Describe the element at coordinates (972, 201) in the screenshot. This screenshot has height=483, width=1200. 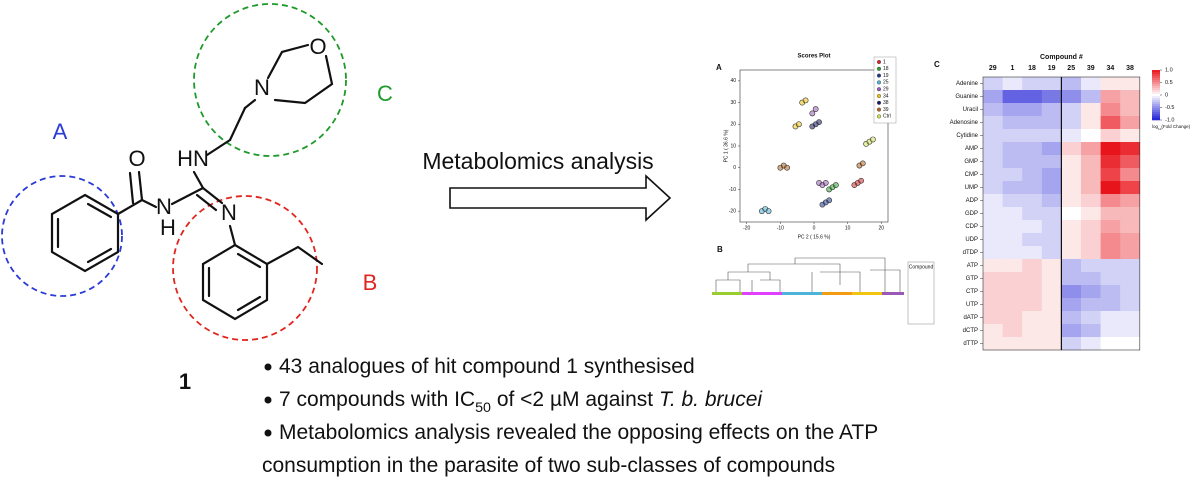
I see `row-label: ADP` at that location.